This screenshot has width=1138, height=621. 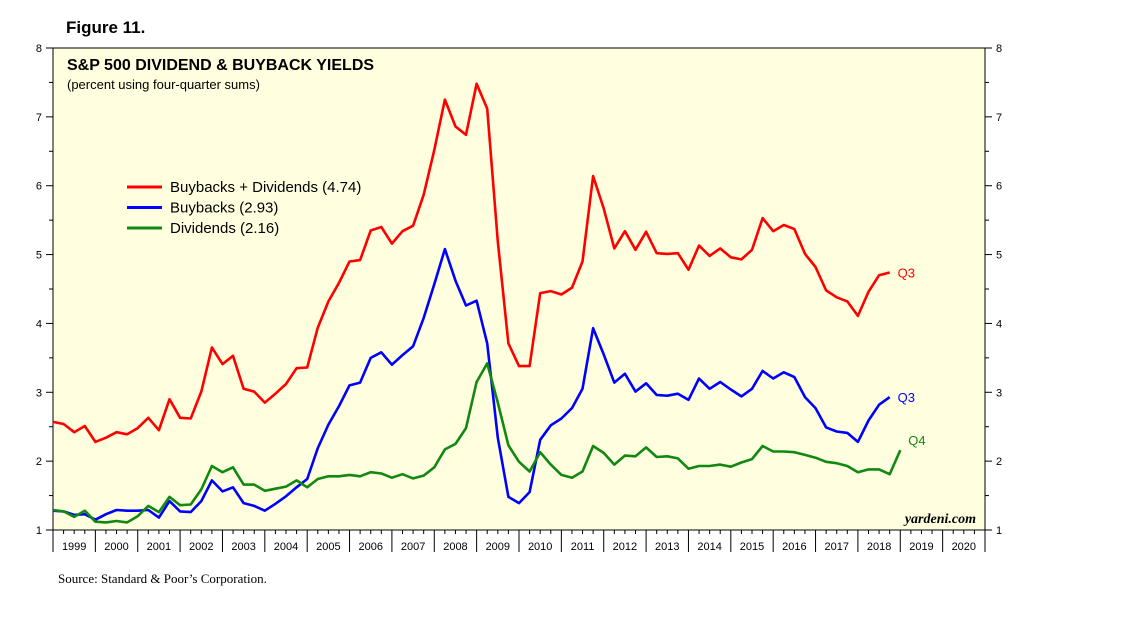 What do you see at coordinates (540, 547) in the screenshot?
I see `x-tick-label: 2010` at bounding box center [540, 547].